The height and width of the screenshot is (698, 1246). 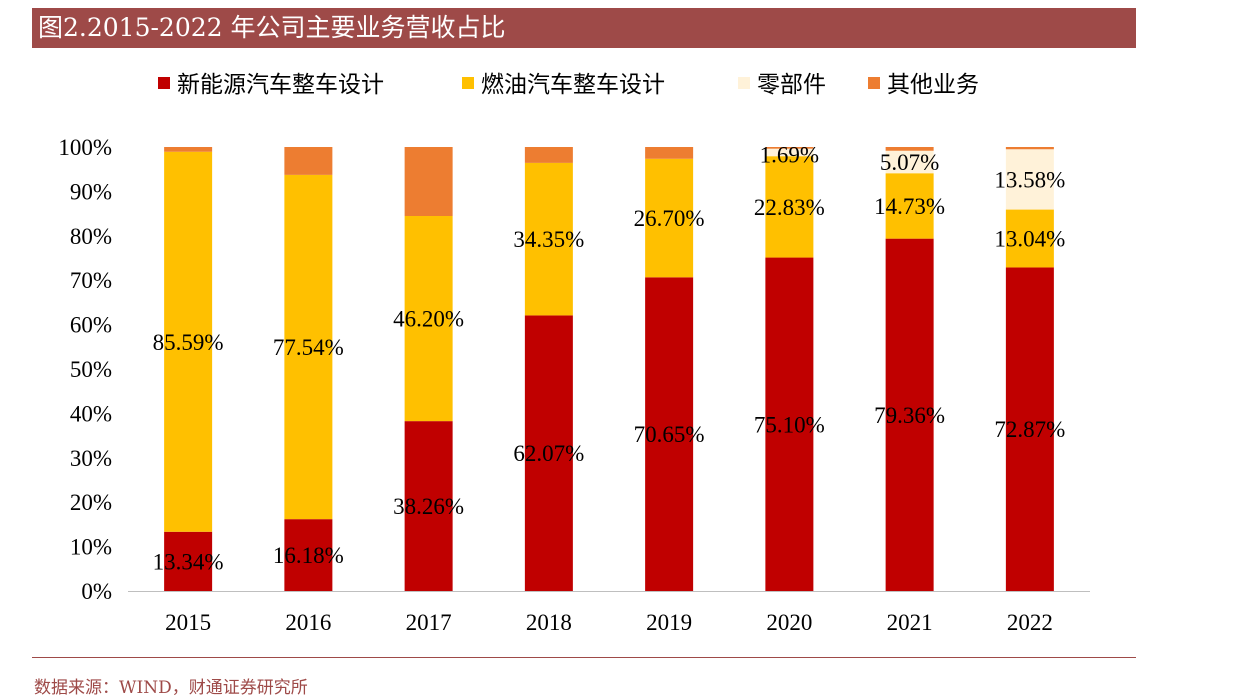 What do you see at coordinates (91, 191) in the screenshot?
I see `y-tick-label: 90%` at bounding box center [91, 191].